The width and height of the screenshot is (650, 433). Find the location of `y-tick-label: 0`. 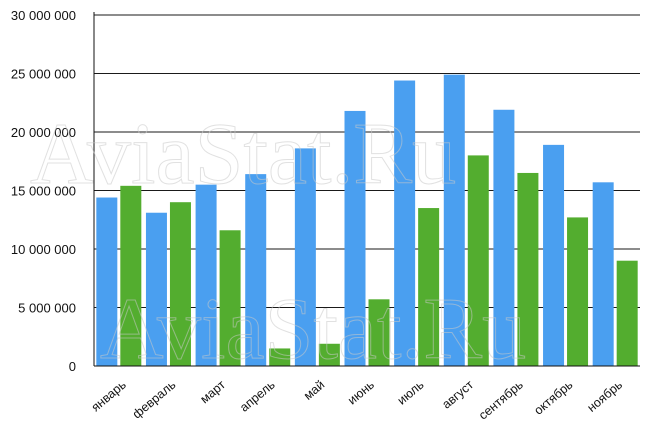

y-tick-label: 0 is located at coordinates (72, 366).